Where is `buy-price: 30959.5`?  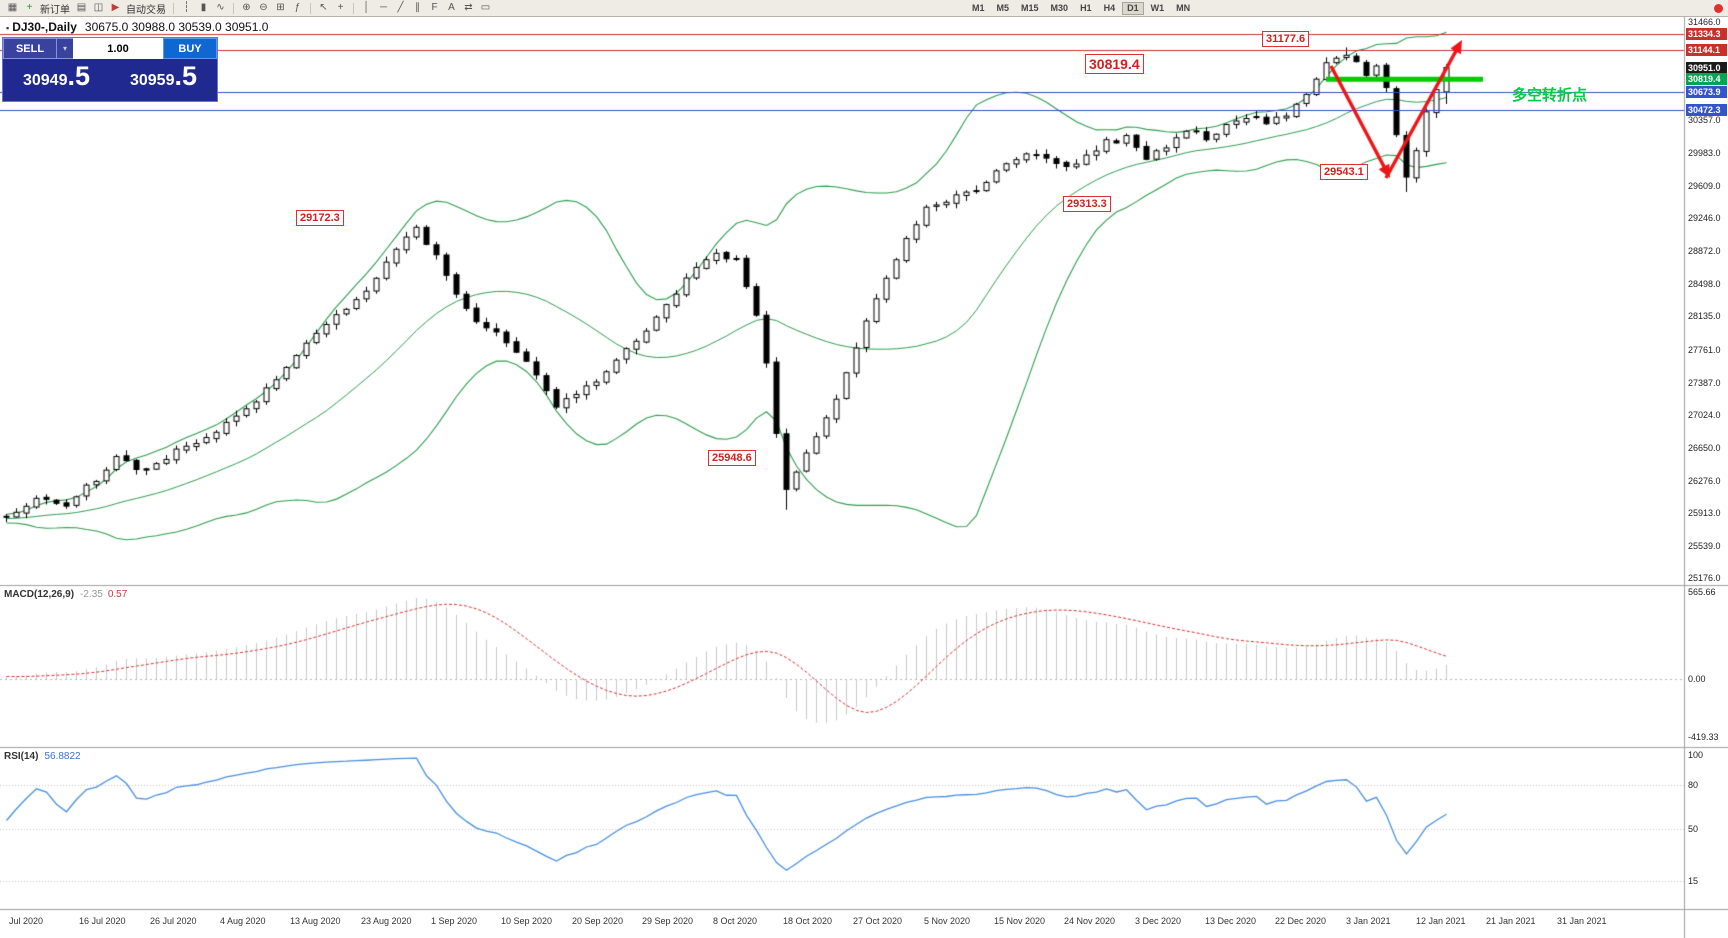 buy-price: 30959.5 is located at coordinates (163, 80).